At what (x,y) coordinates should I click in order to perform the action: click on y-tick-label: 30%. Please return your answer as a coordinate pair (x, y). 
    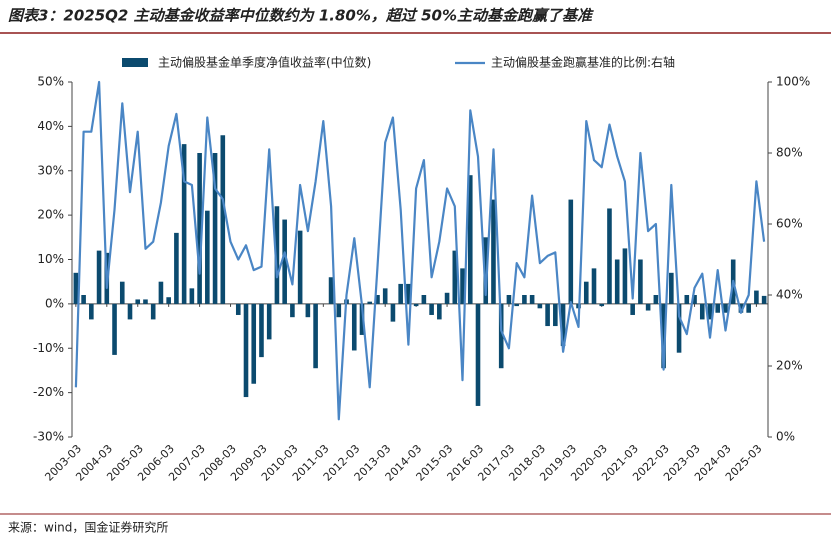
    Looking at the image, I should click on (50, 170).